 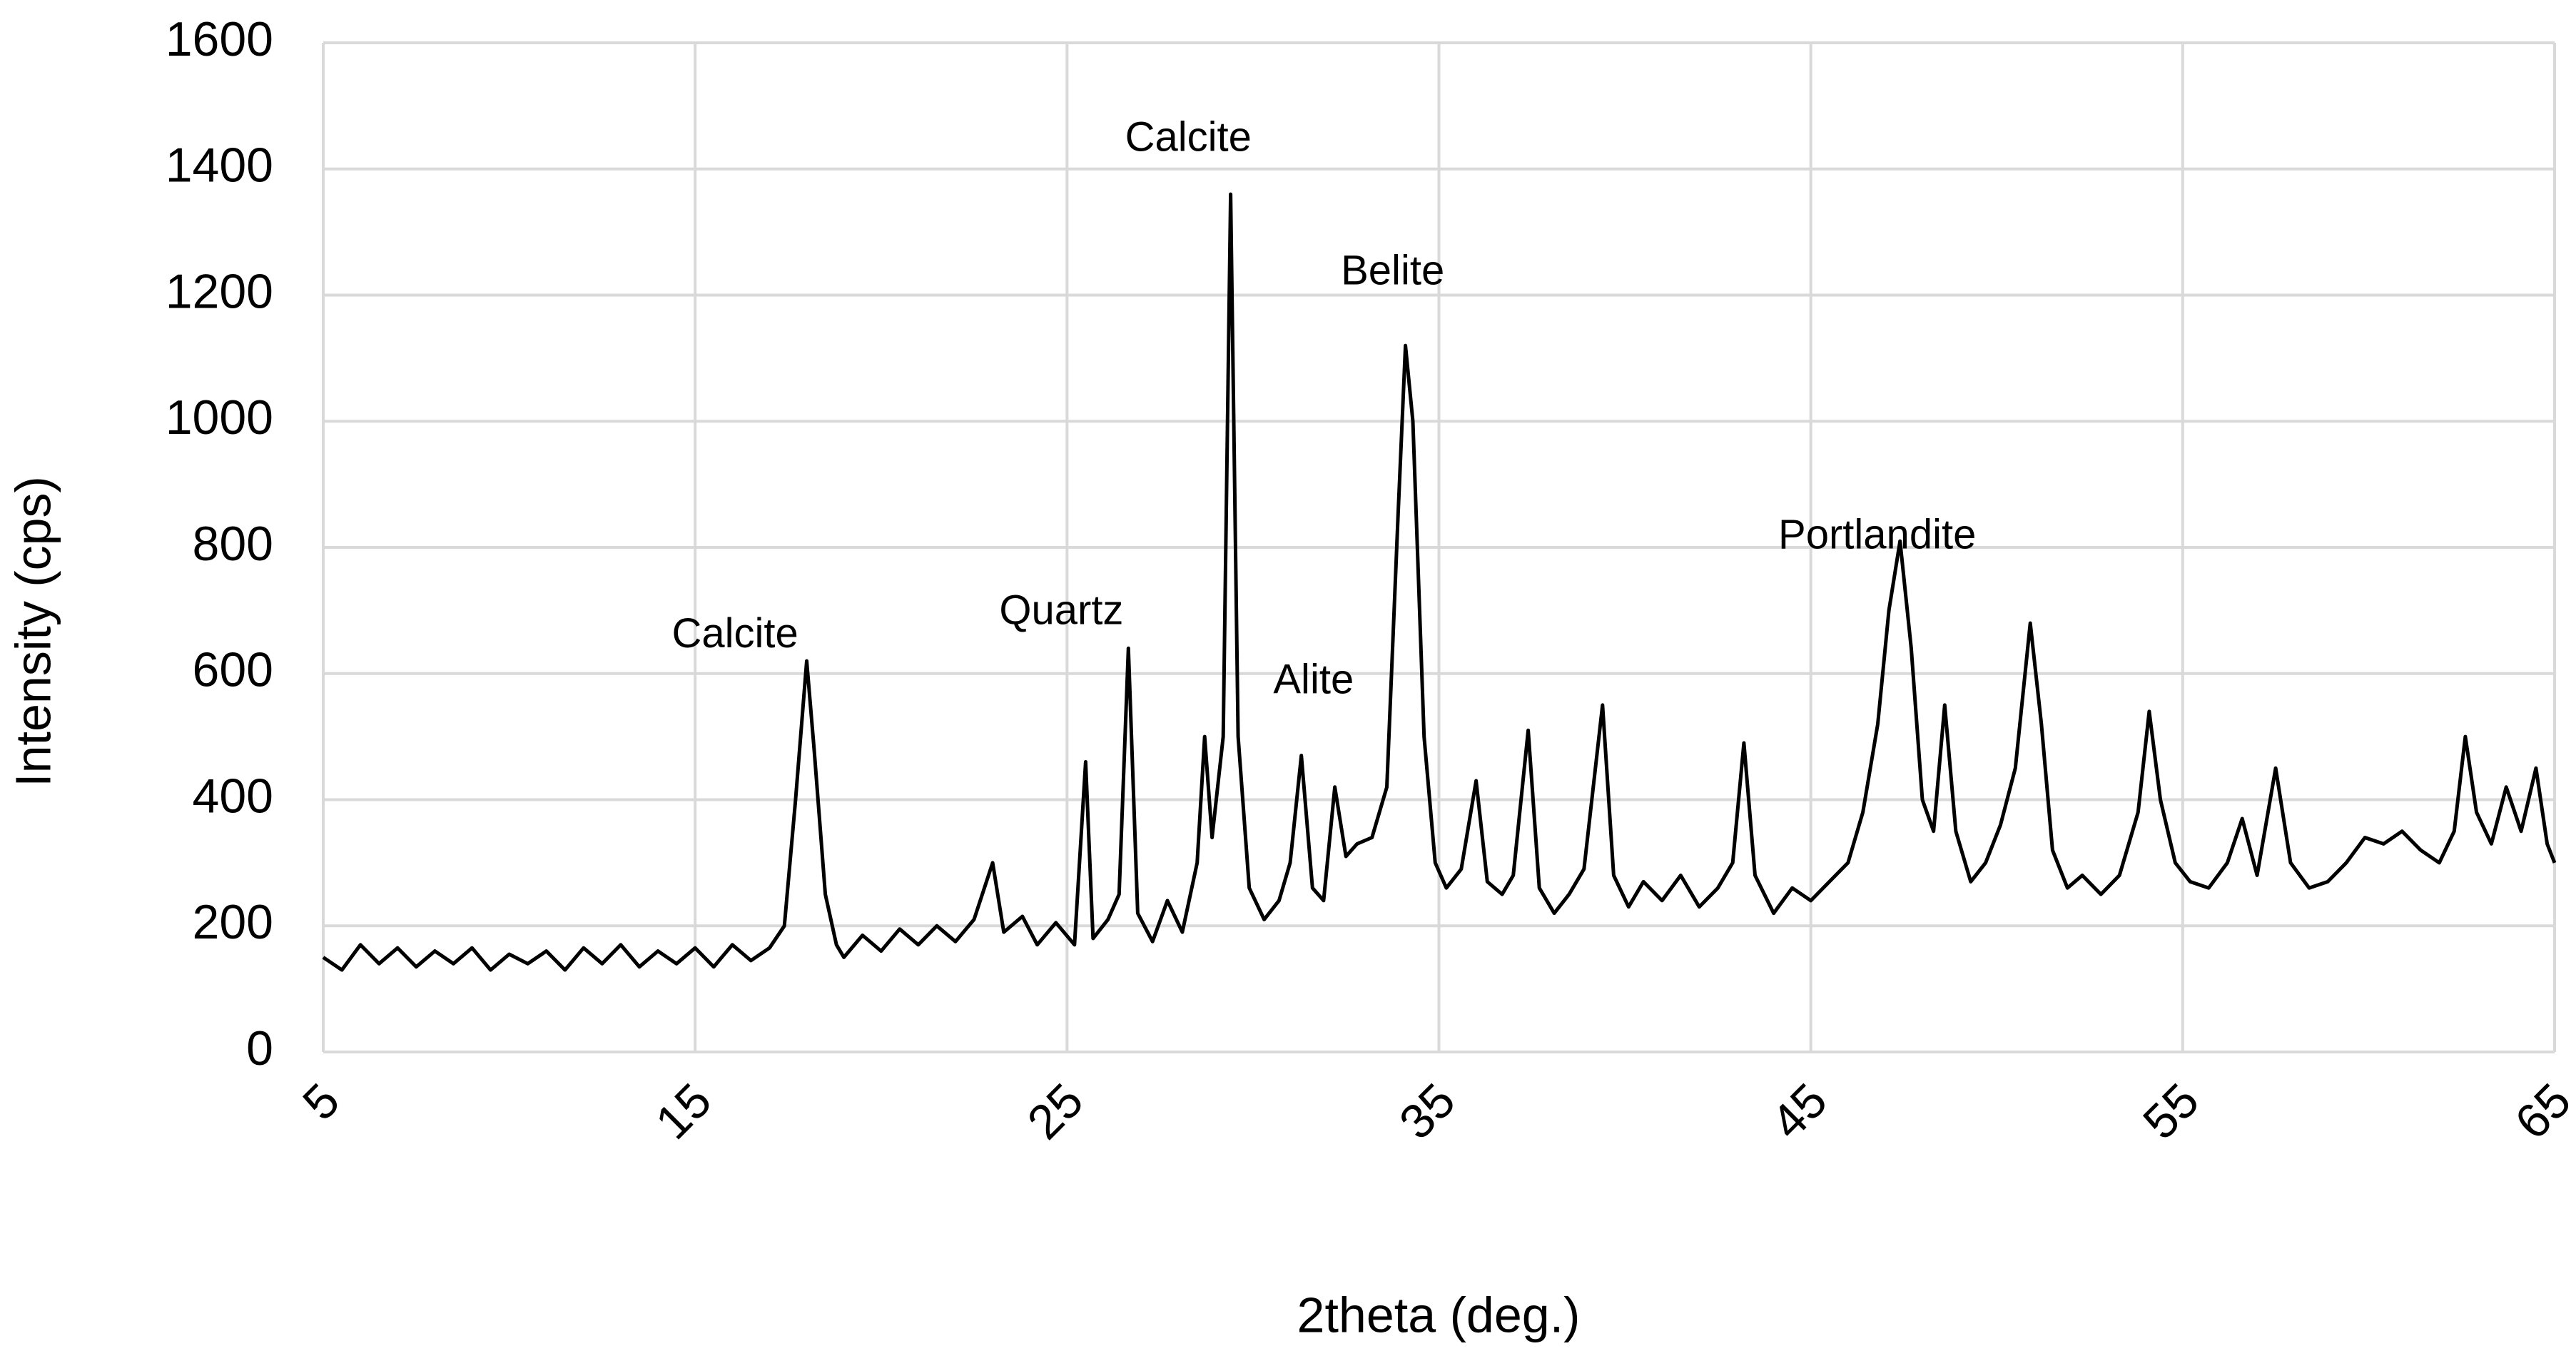 I want to click on peak-label: Alite, so click(x=1313, y=680).